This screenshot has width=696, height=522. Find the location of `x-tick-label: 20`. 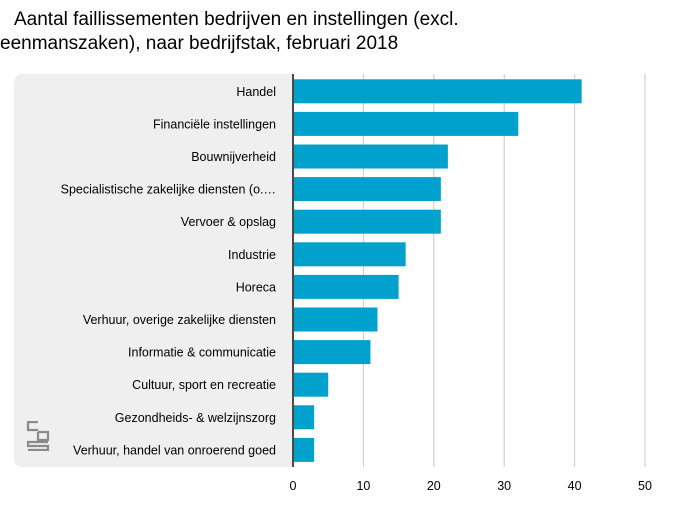

x-tick-label: 20 is located at coordinates (434, 486).